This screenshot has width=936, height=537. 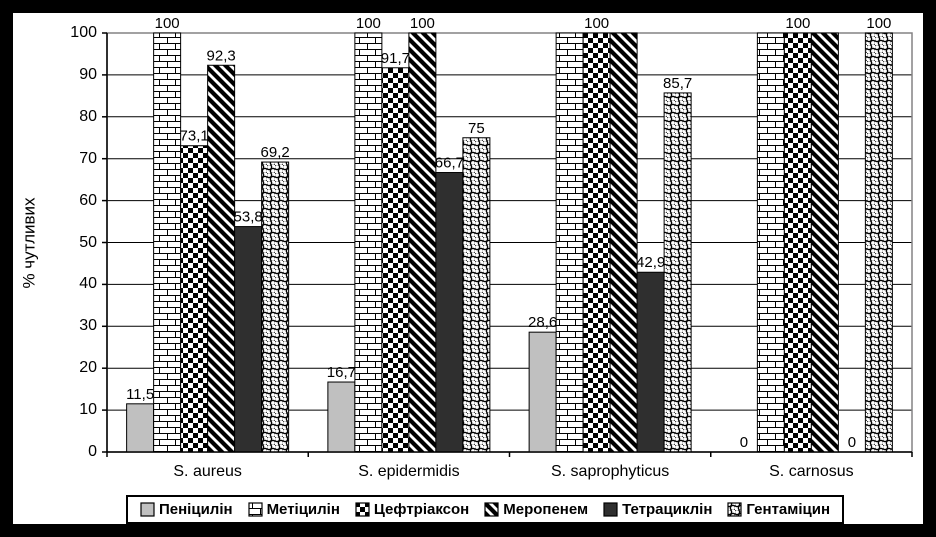 What do you see at coordinates (88, 116) in the screenshot?
I see `y-tick-label: 80` at bounding box center [88, 116].